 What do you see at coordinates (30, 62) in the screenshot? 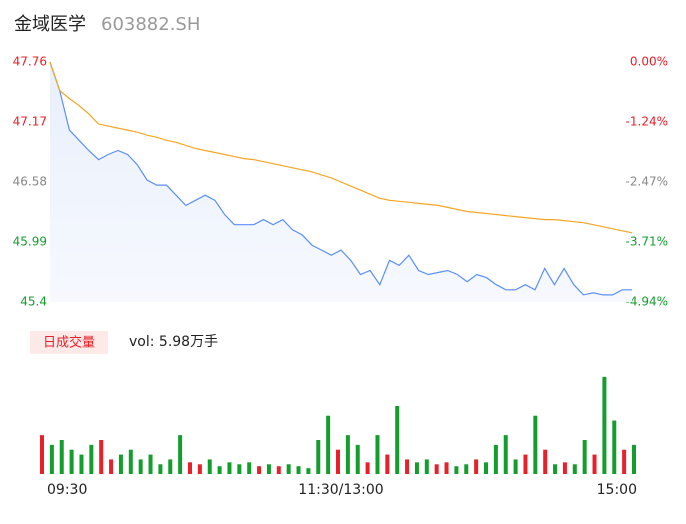
I see `y-tick-label: 47.76` at bounding box center [30, 62].